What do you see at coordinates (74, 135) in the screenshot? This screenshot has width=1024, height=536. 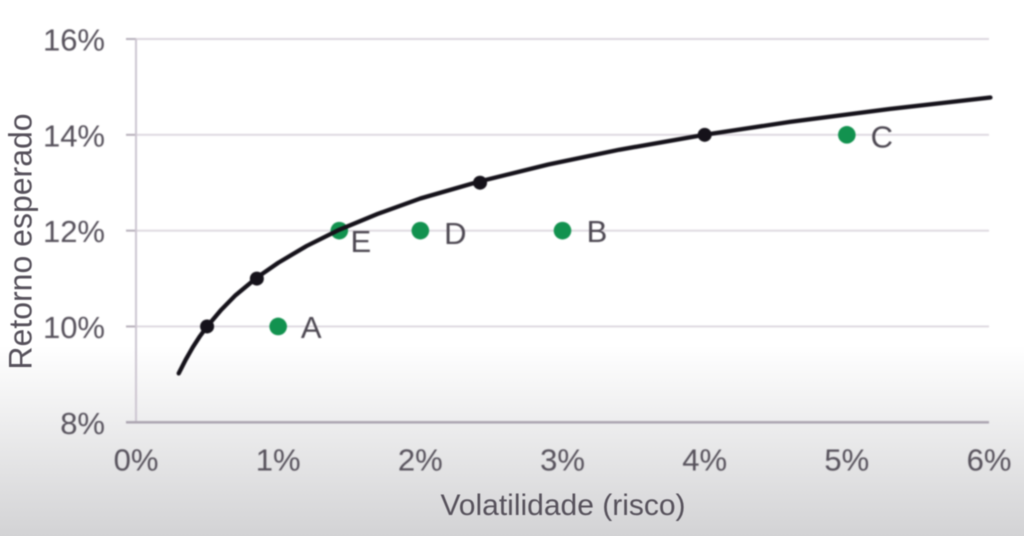 I see `y-tick-label-14: 14%` at bounding box center [74, 135].